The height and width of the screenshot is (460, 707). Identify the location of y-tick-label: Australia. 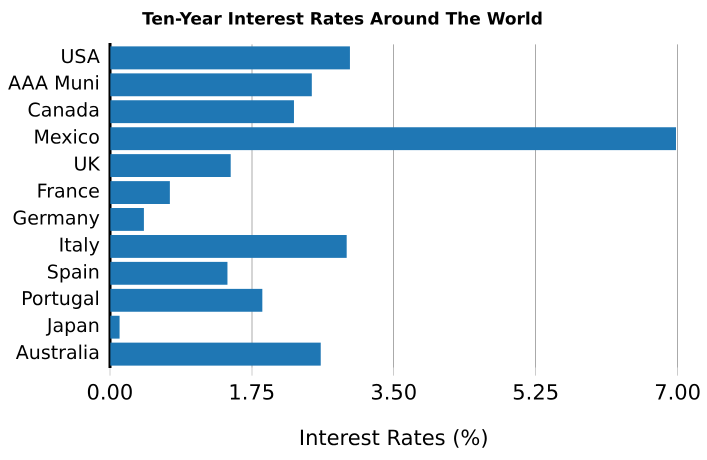
(58, 353).